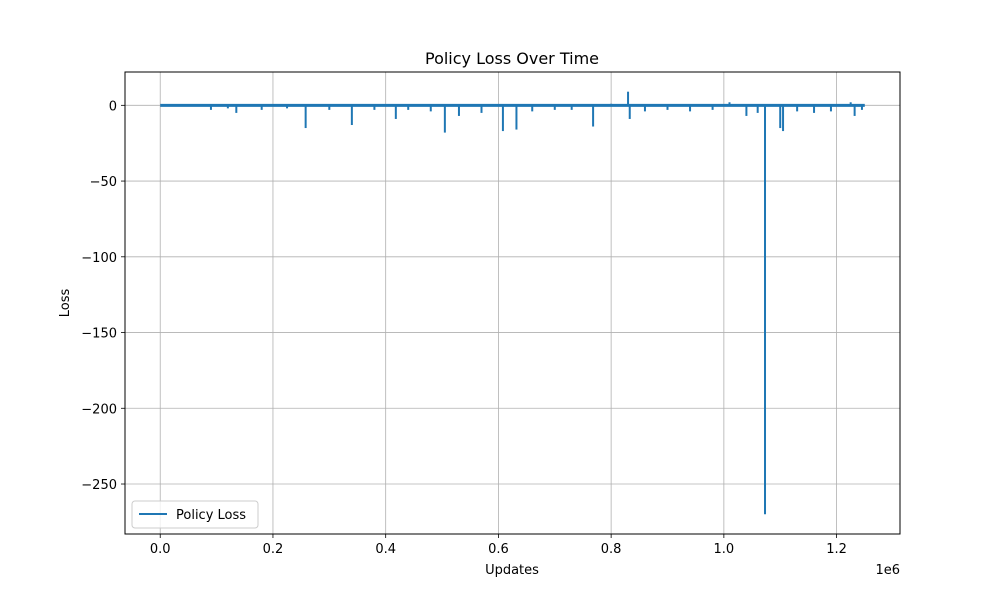 Image resolution: width=1000 pixels, height=600 pixels. What do you see at coordinates (611, 549) in the screenshot?
I see `x-tick-label: 0.8` at bounding box center [611, 549].